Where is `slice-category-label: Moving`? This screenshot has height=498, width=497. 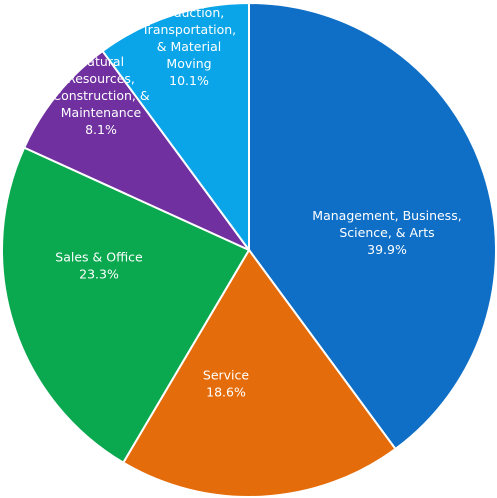 slice-category-label: Moving is located at coordinates (188, 63).